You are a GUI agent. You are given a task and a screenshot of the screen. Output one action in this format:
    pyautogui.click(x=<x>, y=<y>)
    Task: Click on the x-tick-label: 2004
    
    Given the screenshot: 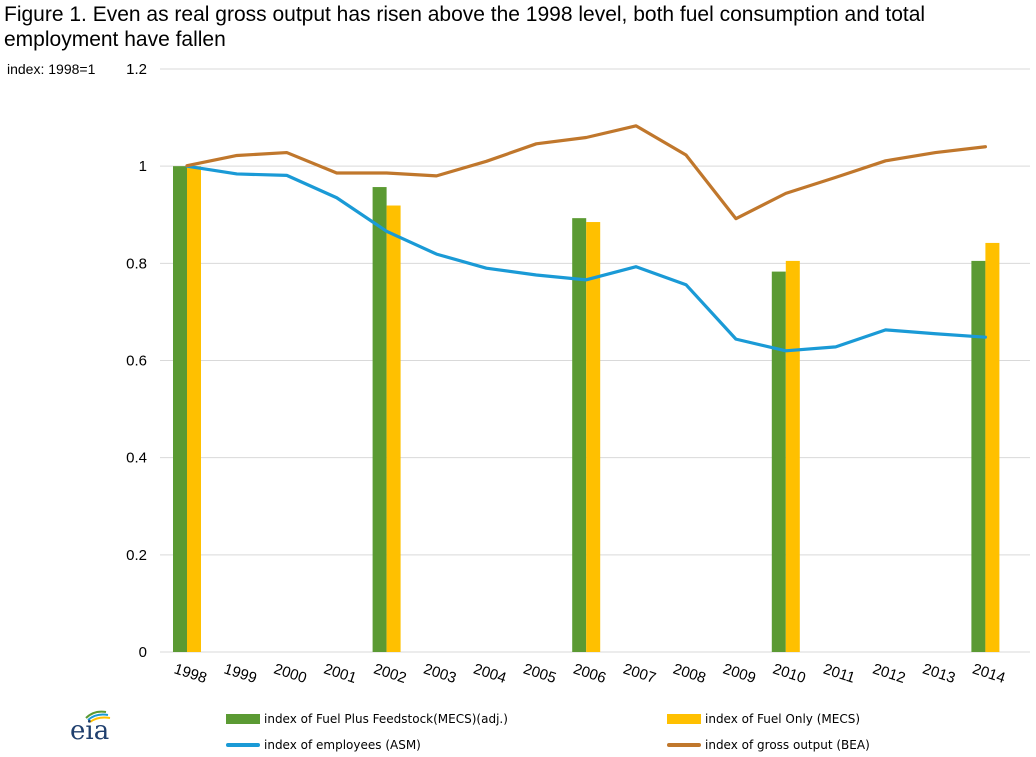 What is the action you would take?
    pyautogui.click(x=489, y=673)
    